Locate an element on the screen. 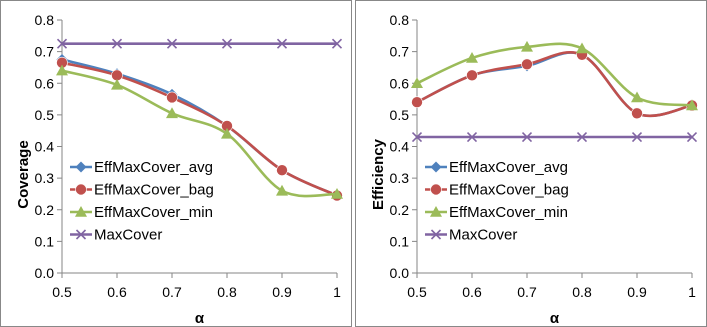  legend-item: EffMaxCover_min is located at coordinates (496, 212).